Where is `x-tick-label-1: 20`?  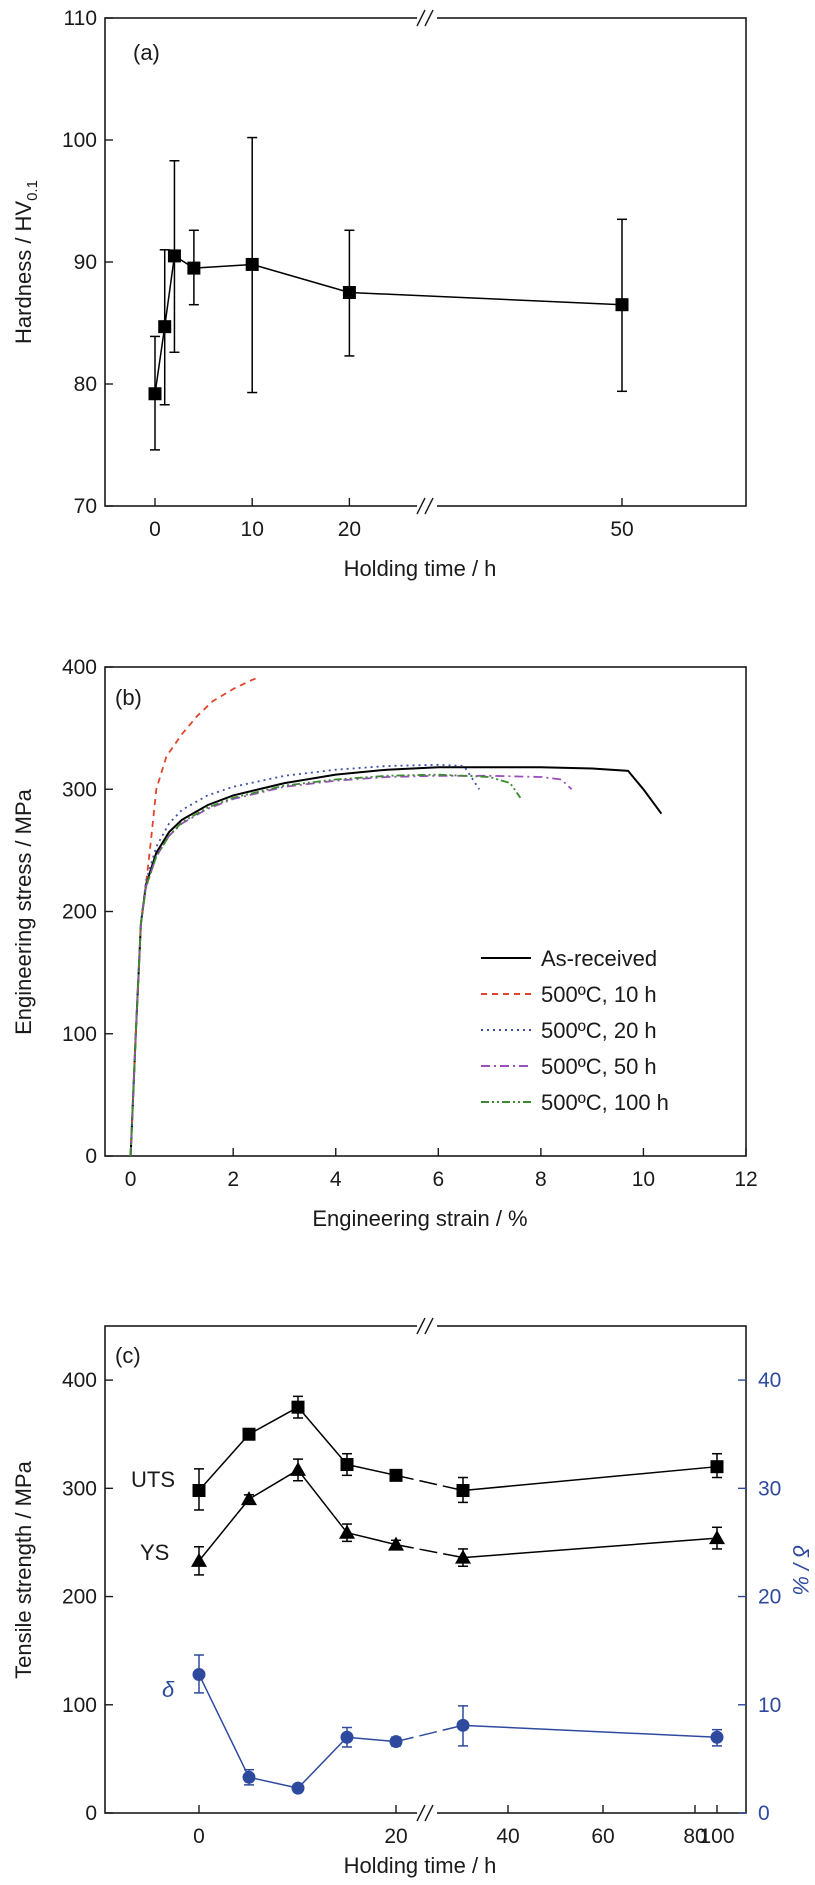 x-tick-label-1: 20 is located at coordinates (395, 1836).